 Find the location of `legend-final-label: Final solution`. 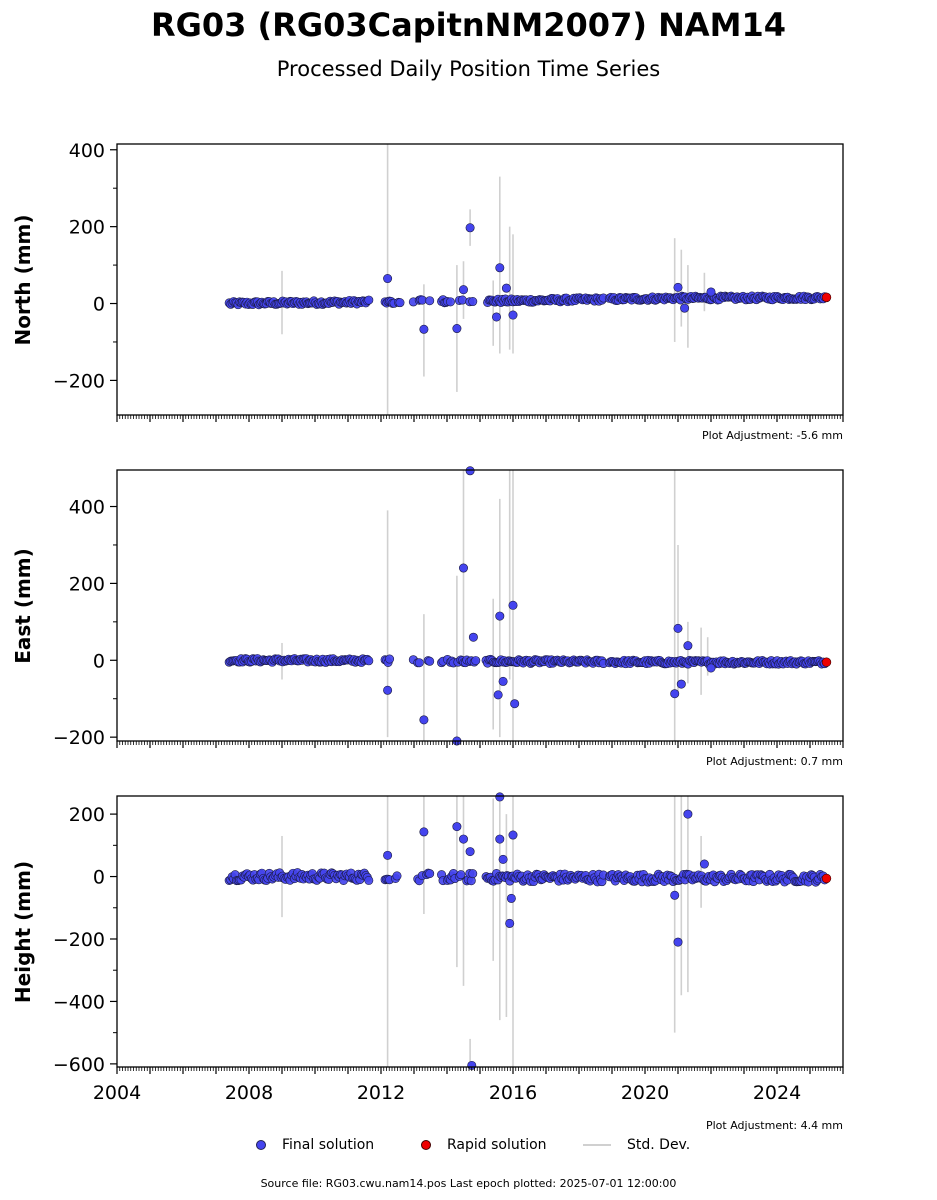

legend-final-label: Final solution is located at coordinates (328, 1145).